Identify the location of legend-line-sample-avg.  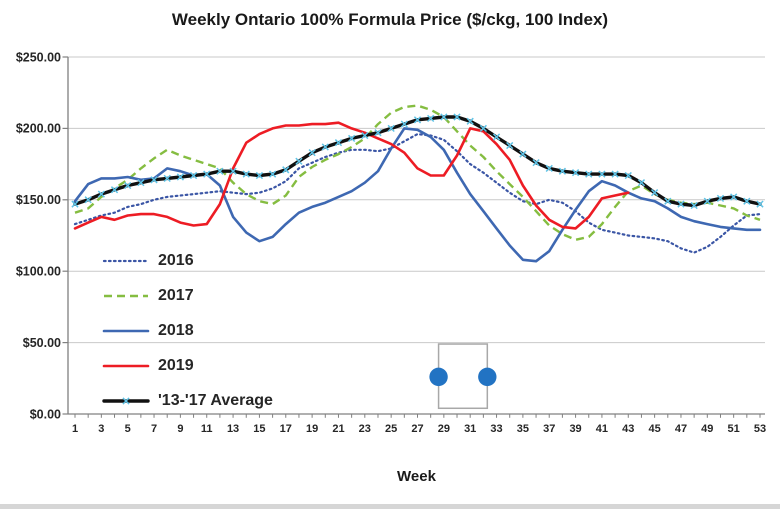
(126, 401).